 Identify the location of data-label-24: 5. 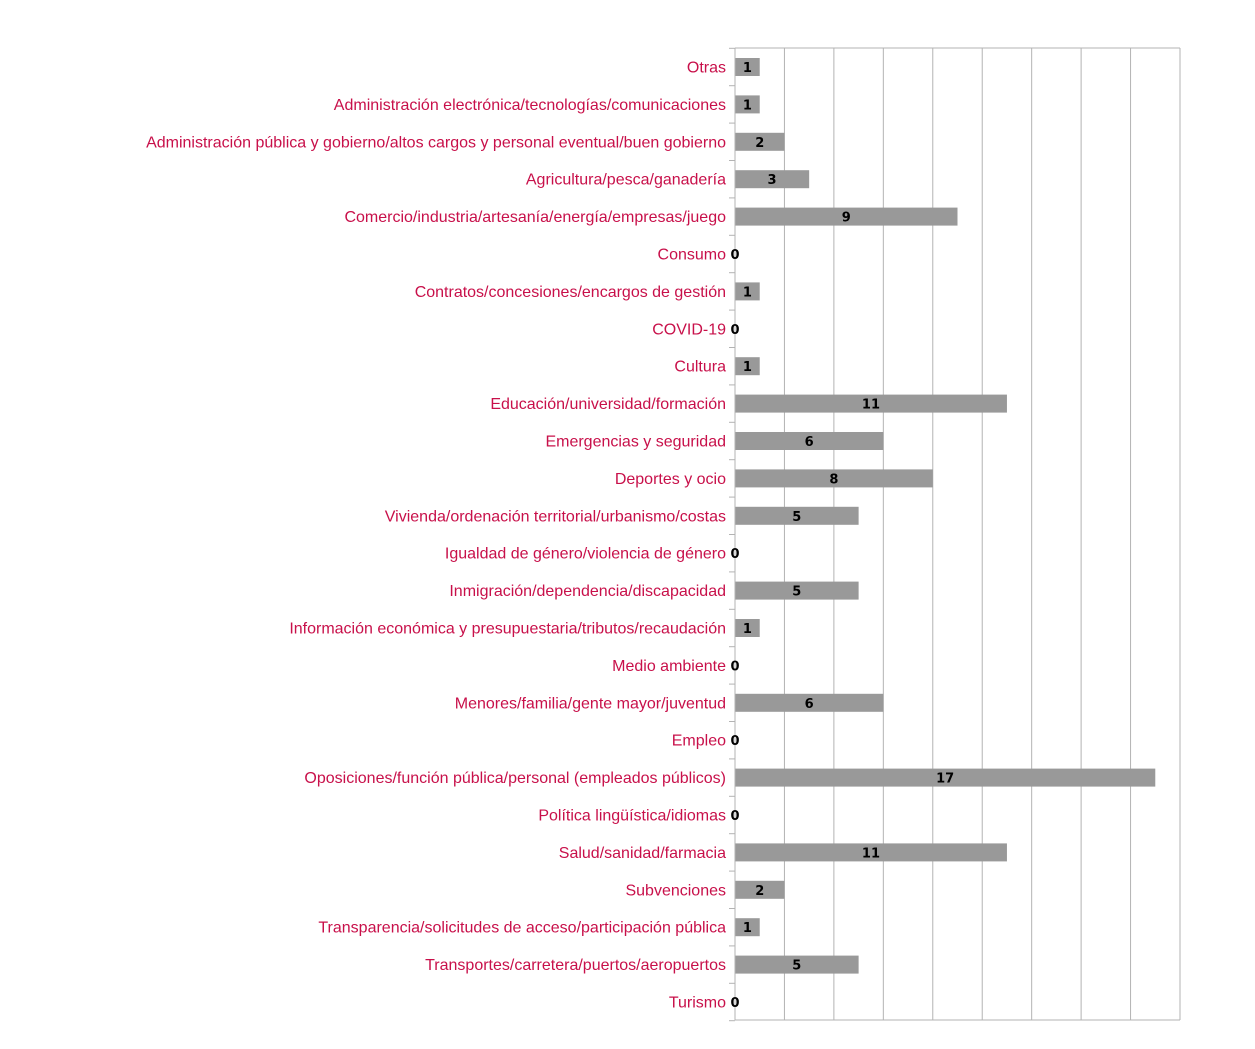
(796, 966).